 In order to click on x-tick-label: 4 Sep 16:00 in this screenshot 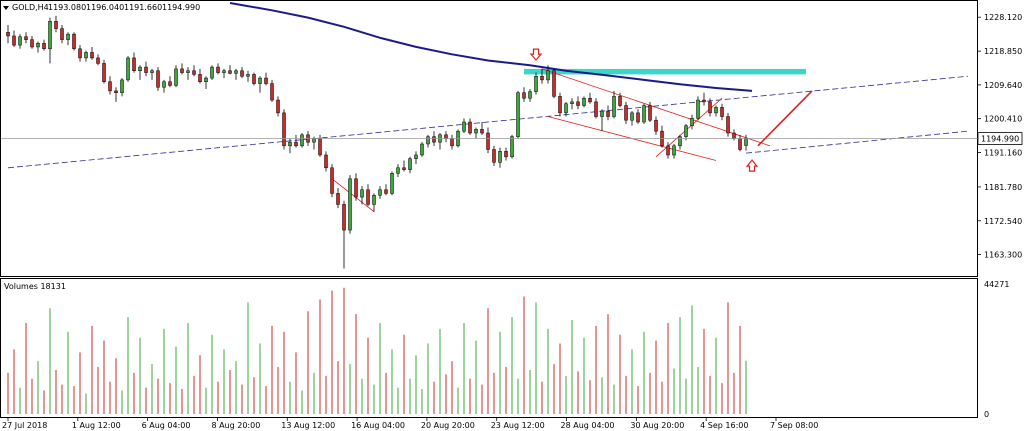, I will do `click(724, 425)`.